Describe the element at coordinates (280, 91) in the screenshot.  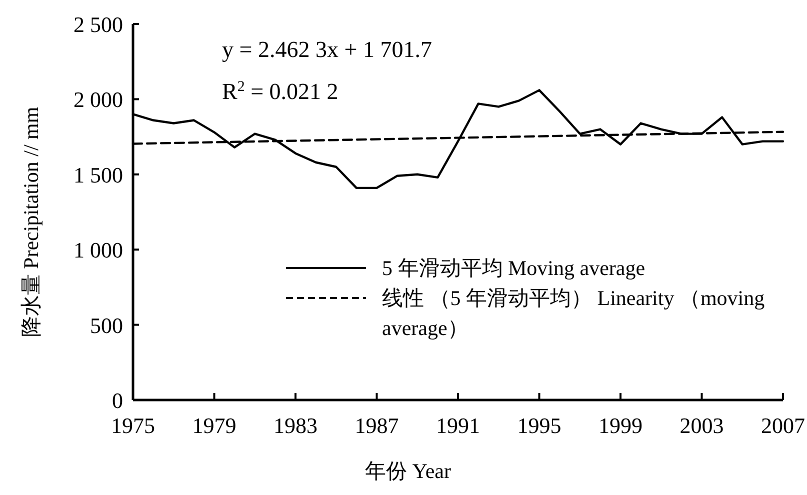
I see `annotation: R$^{2}$ = 0.021 2` at that location.